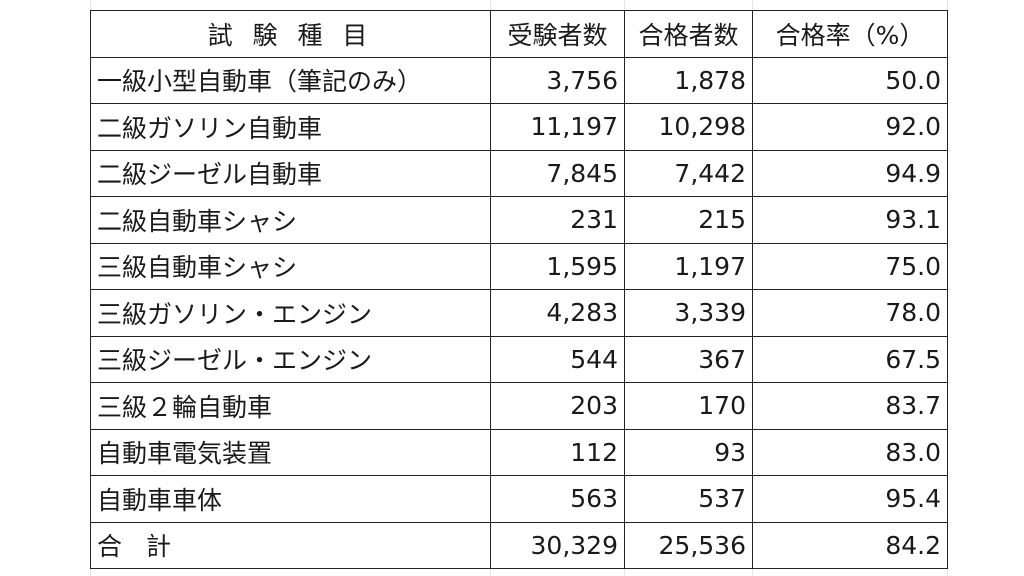 The width and height of the screenshot is (1024, 576). What do you see at coordinates (850, 545) in the screenshot?
I see `cell-total-pass-rate: 84.2` at bounding box center [850, 545].